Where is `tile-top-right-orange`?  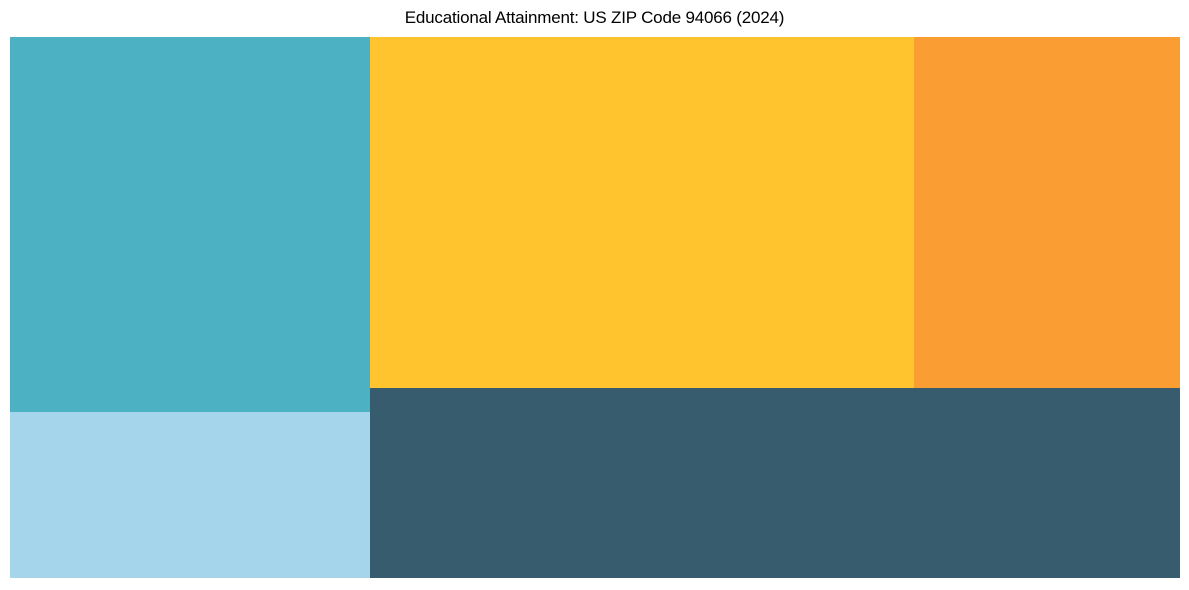 tile-top-right-orange is located at coordinates (1047, 212).